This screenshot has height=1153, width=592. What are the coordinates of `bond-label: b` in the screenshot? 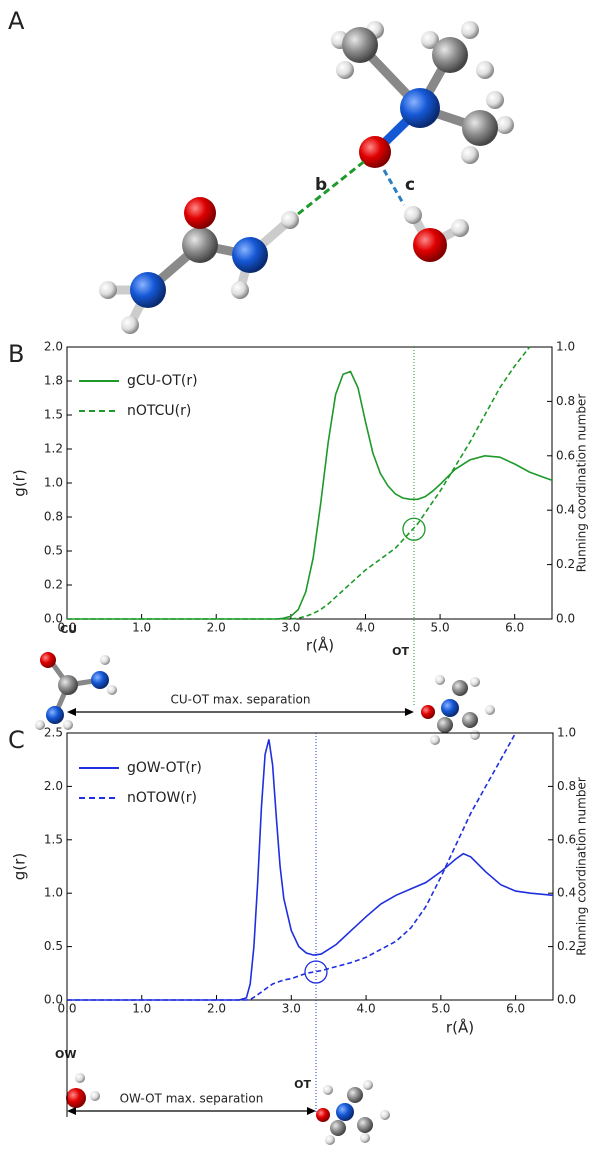 It's located at (321, 185).